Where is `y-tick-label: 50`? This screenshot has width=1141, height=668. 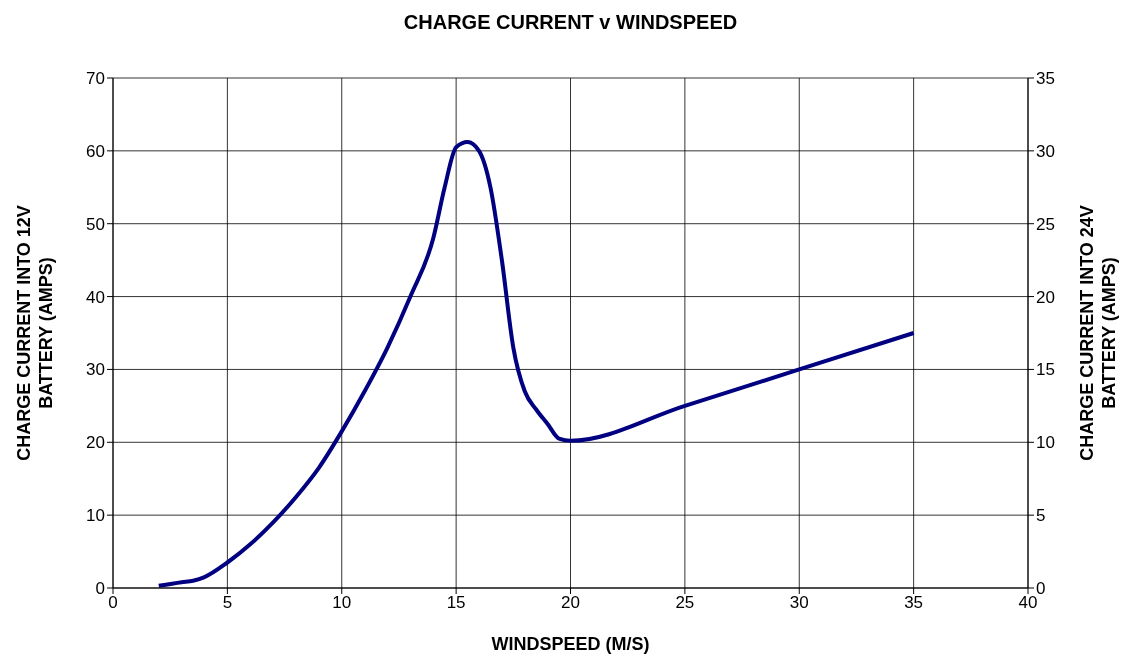
y-tick-label: 50 is located at coordinates (95, 224).